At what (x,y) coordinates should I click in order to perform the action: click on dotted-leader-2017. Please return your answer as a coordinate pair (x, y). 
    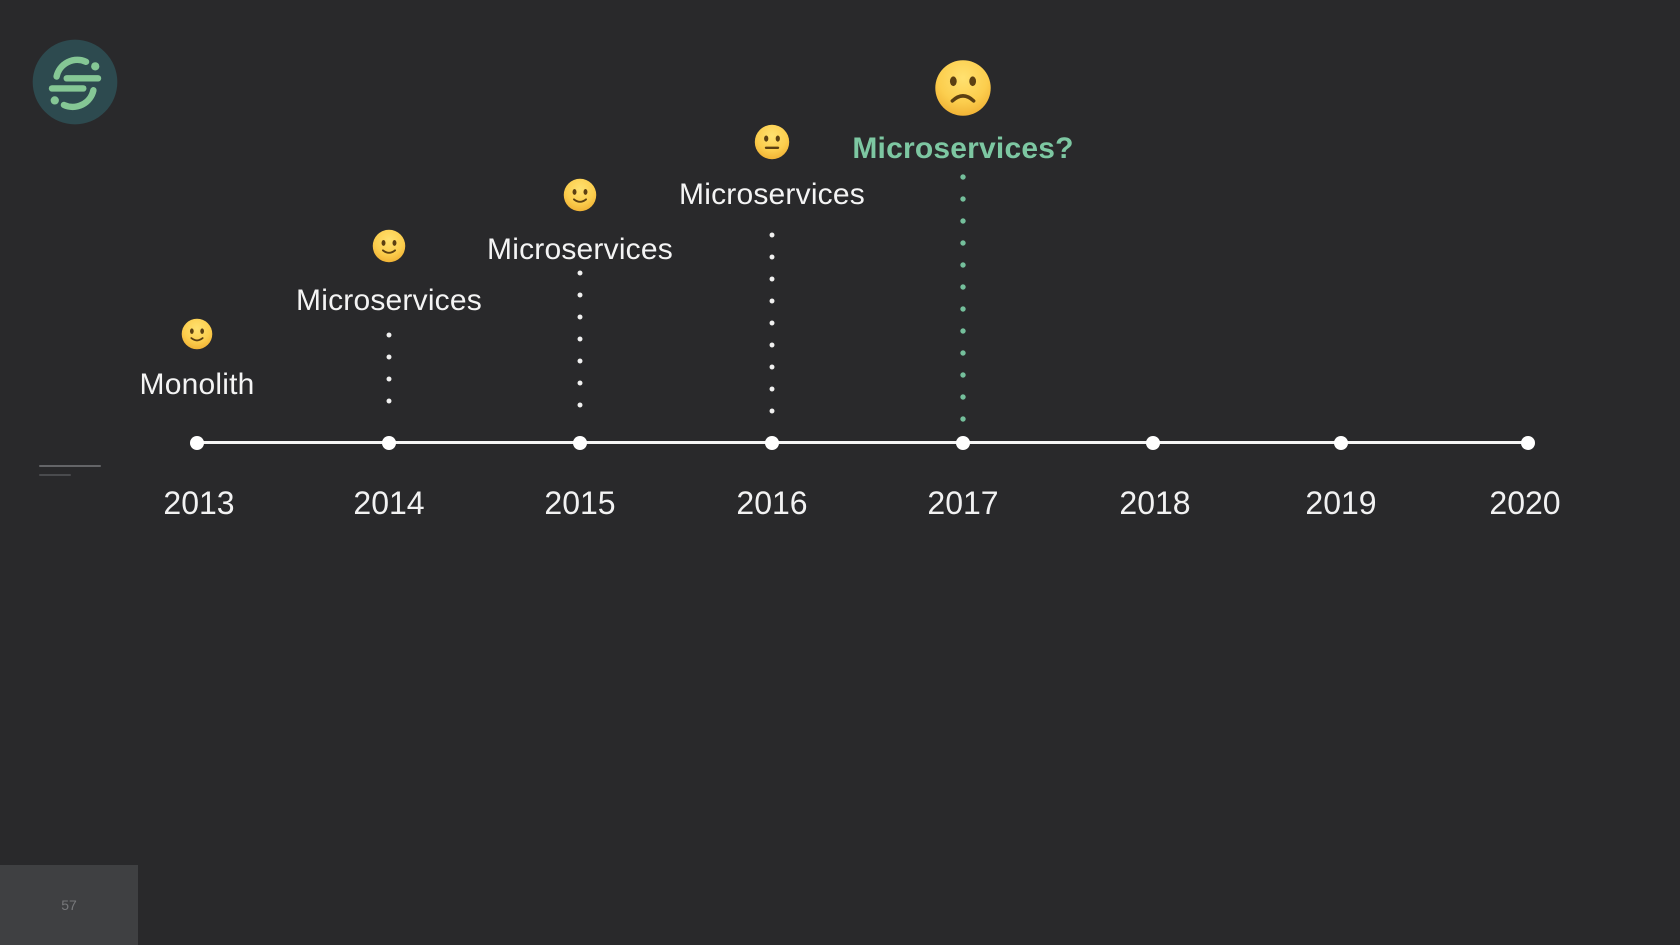
    Looking at the image, I should click on (963, 298).